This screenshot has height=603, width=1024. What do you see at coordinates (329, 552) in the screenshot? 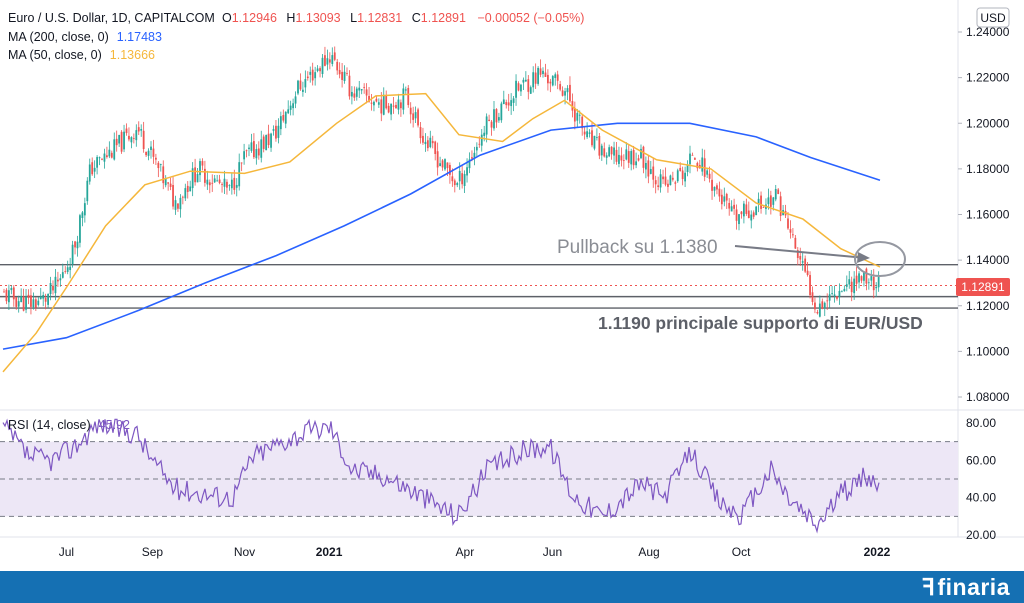
I see `time-tick-label: 2021` at bounding box center [329, 552].